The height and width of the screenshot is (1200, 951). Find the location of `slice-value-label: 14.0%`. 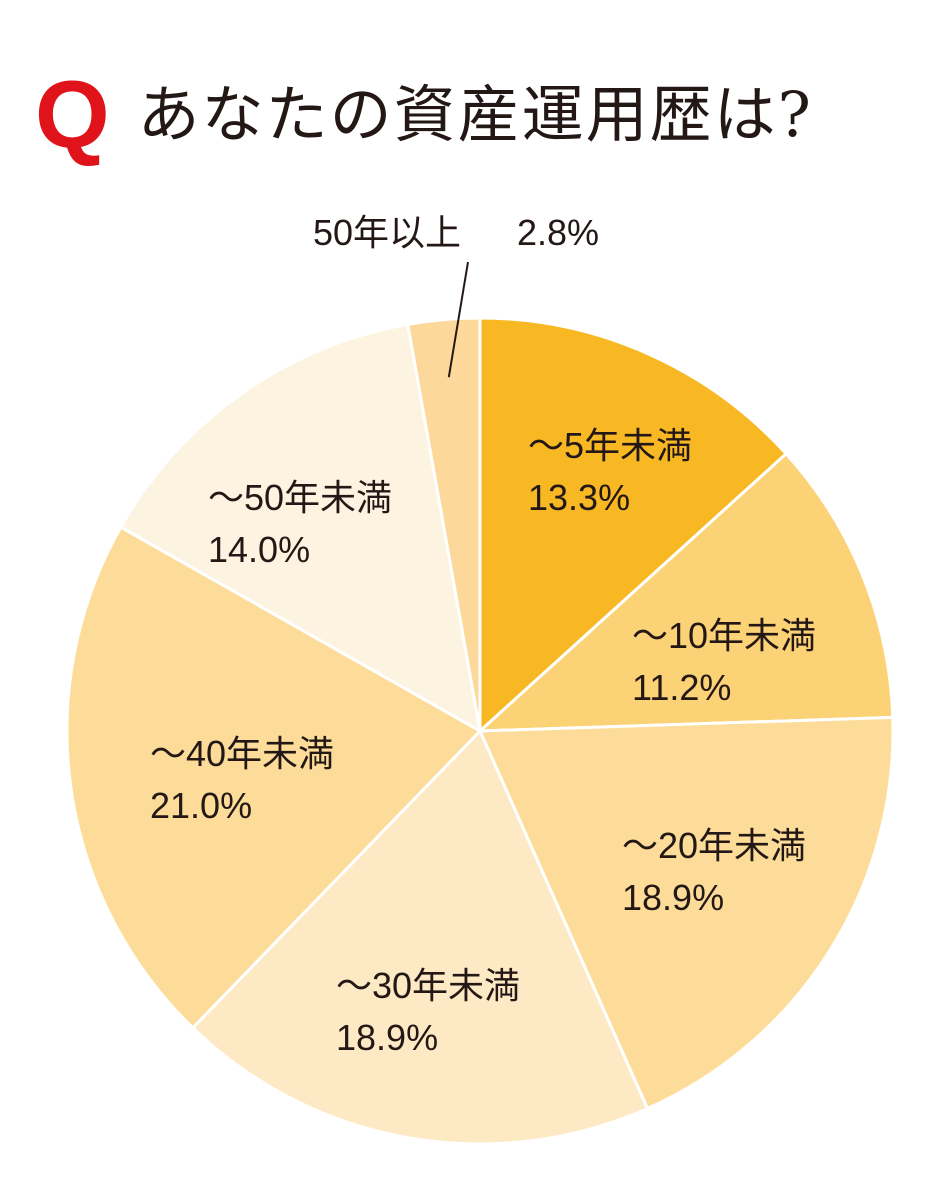

slice-value-label: 14.0% is located at coordinates (259, 549).